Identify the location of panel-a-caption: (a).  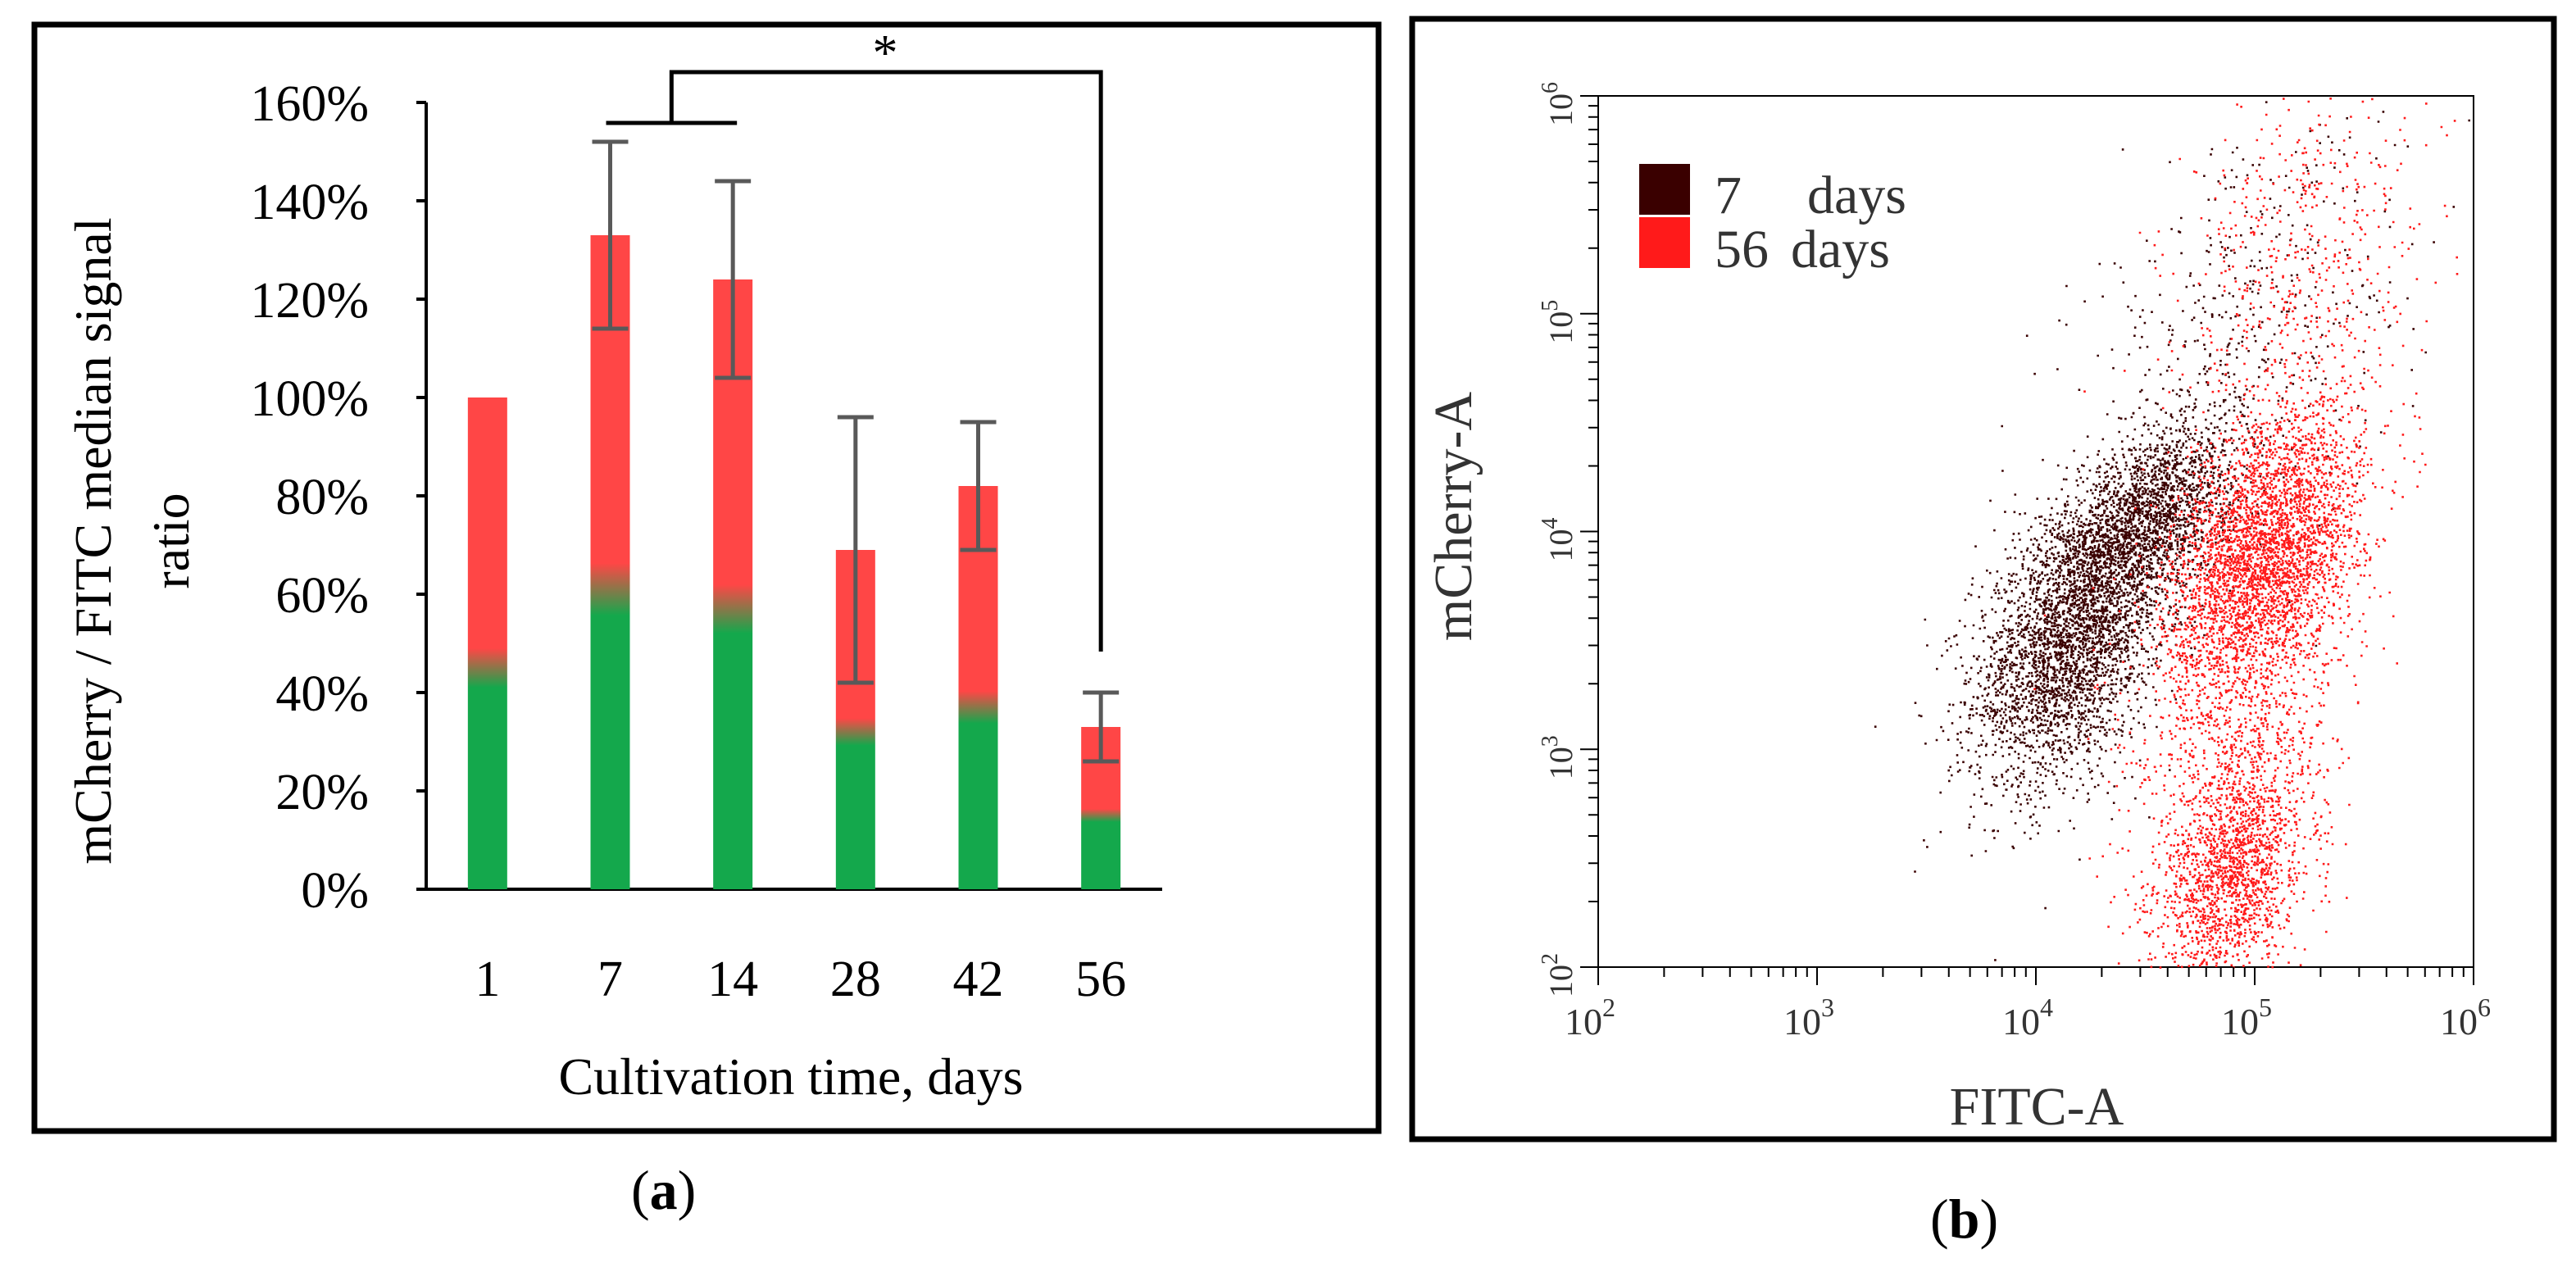
(663, 1190).